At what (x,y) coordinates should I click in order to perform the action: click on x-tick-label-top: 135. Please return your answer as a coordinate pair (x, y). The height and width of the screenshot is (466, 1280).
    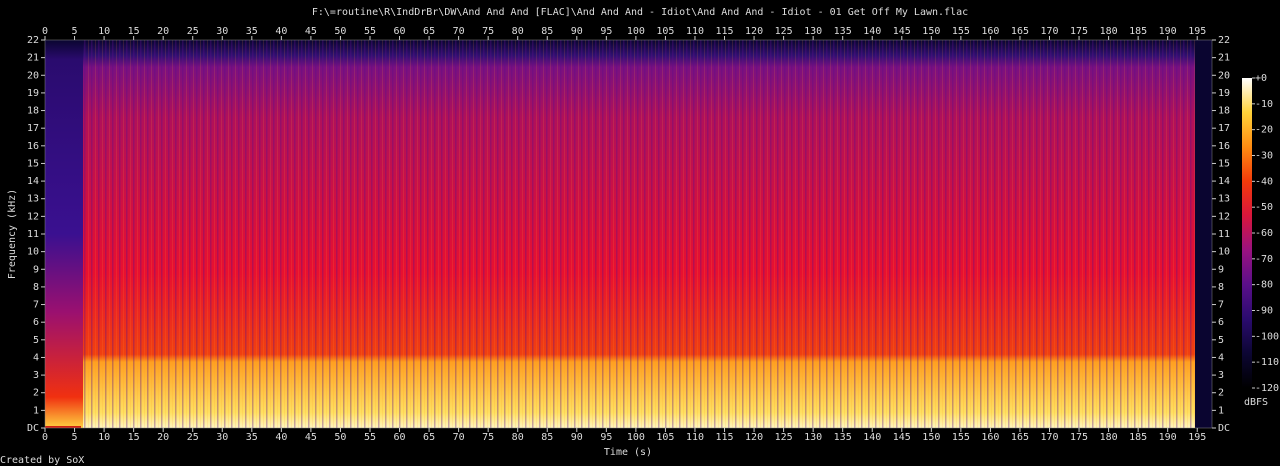
    Looking at the image, I should click on (843, 31).